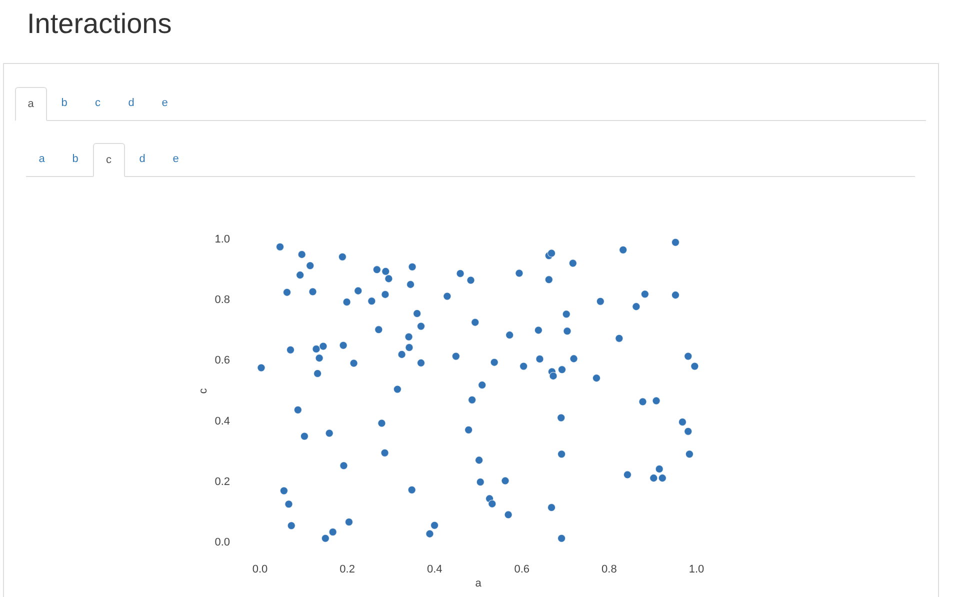  What do you see at coordinates (204, 391) in the screenshot?
I see `y-axis-title: c` at bounding box center [204, 391].